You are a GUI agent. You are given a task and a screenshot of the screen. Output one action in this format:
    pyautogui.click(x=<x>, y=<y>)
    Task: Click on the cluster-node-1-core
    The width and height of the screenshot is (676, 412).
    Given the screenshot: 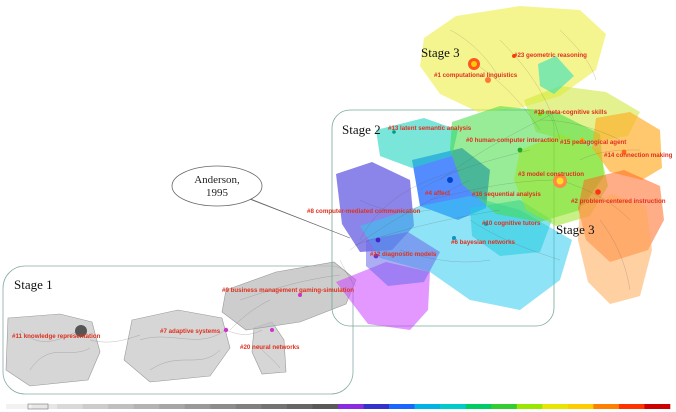 What is the action you would take?
    pyautogui.click(x=474, y=64)
    